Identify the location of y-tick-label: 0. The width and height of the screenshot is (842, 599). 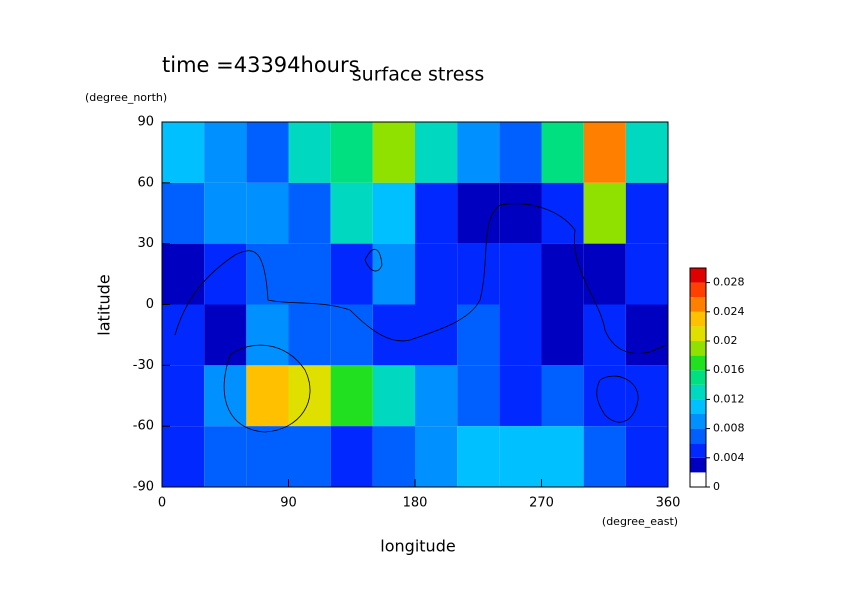
(150, 304).